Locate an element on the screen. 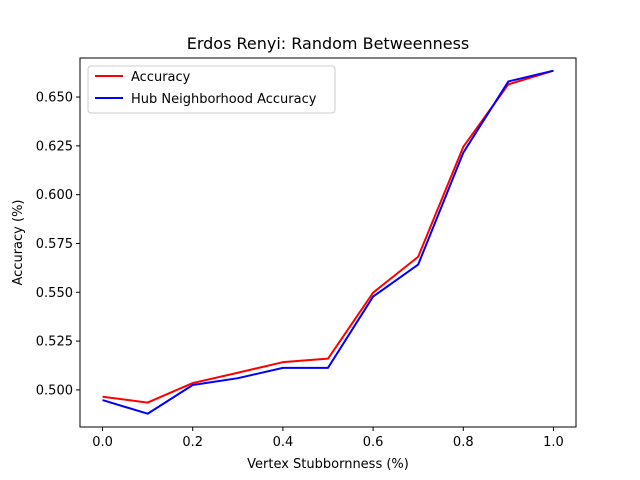  y-tick-label: 0.500 is located at coordinates (54, 390).